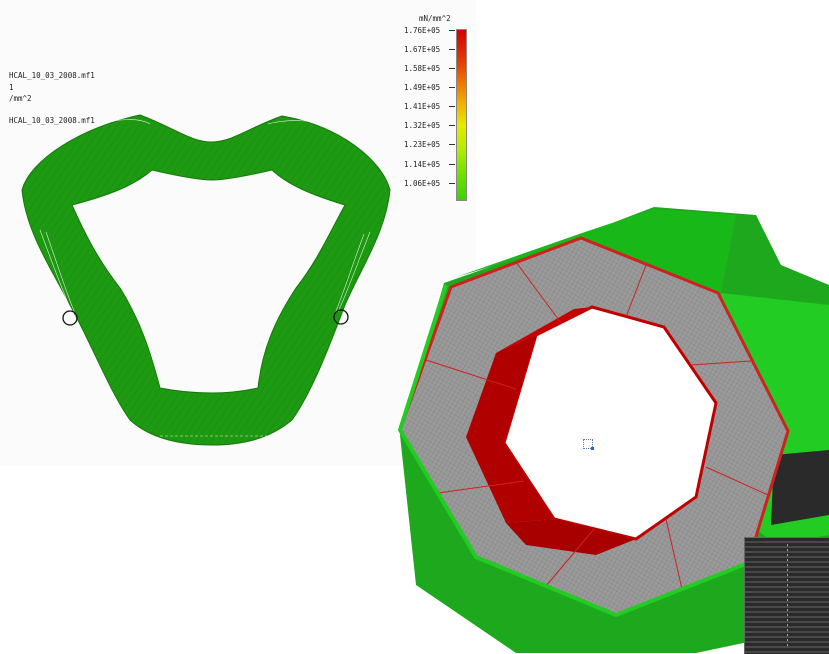 The width and height of the screenshot is (829, 654). Describe the element at coordinates (588, 444) in the screenshot. I see `selection-marker-icon` at that location.